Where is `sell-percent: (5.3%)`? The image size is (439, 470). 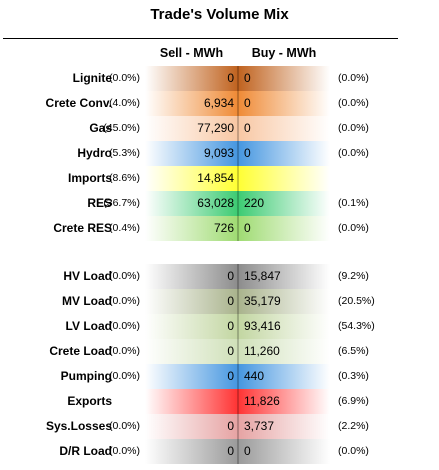
sell-percent: (5.3%) is located at coordinates (124, 153).